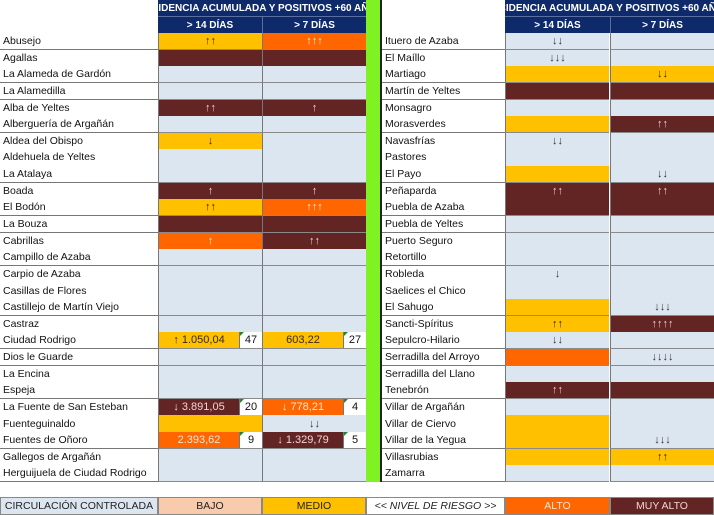  I want to click on positive-count: 27, so click(354, 340).